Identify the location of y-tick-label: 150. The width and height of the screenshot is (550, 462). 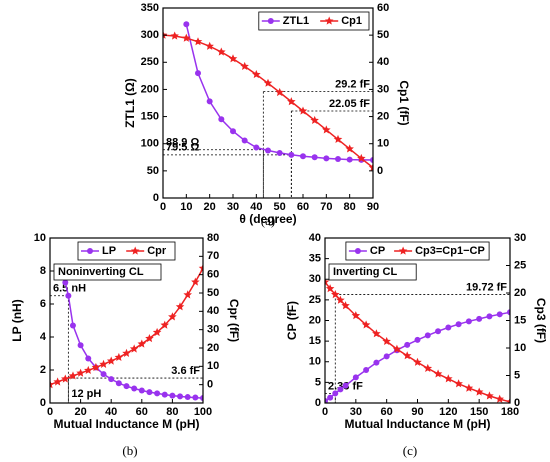
(150, 116).